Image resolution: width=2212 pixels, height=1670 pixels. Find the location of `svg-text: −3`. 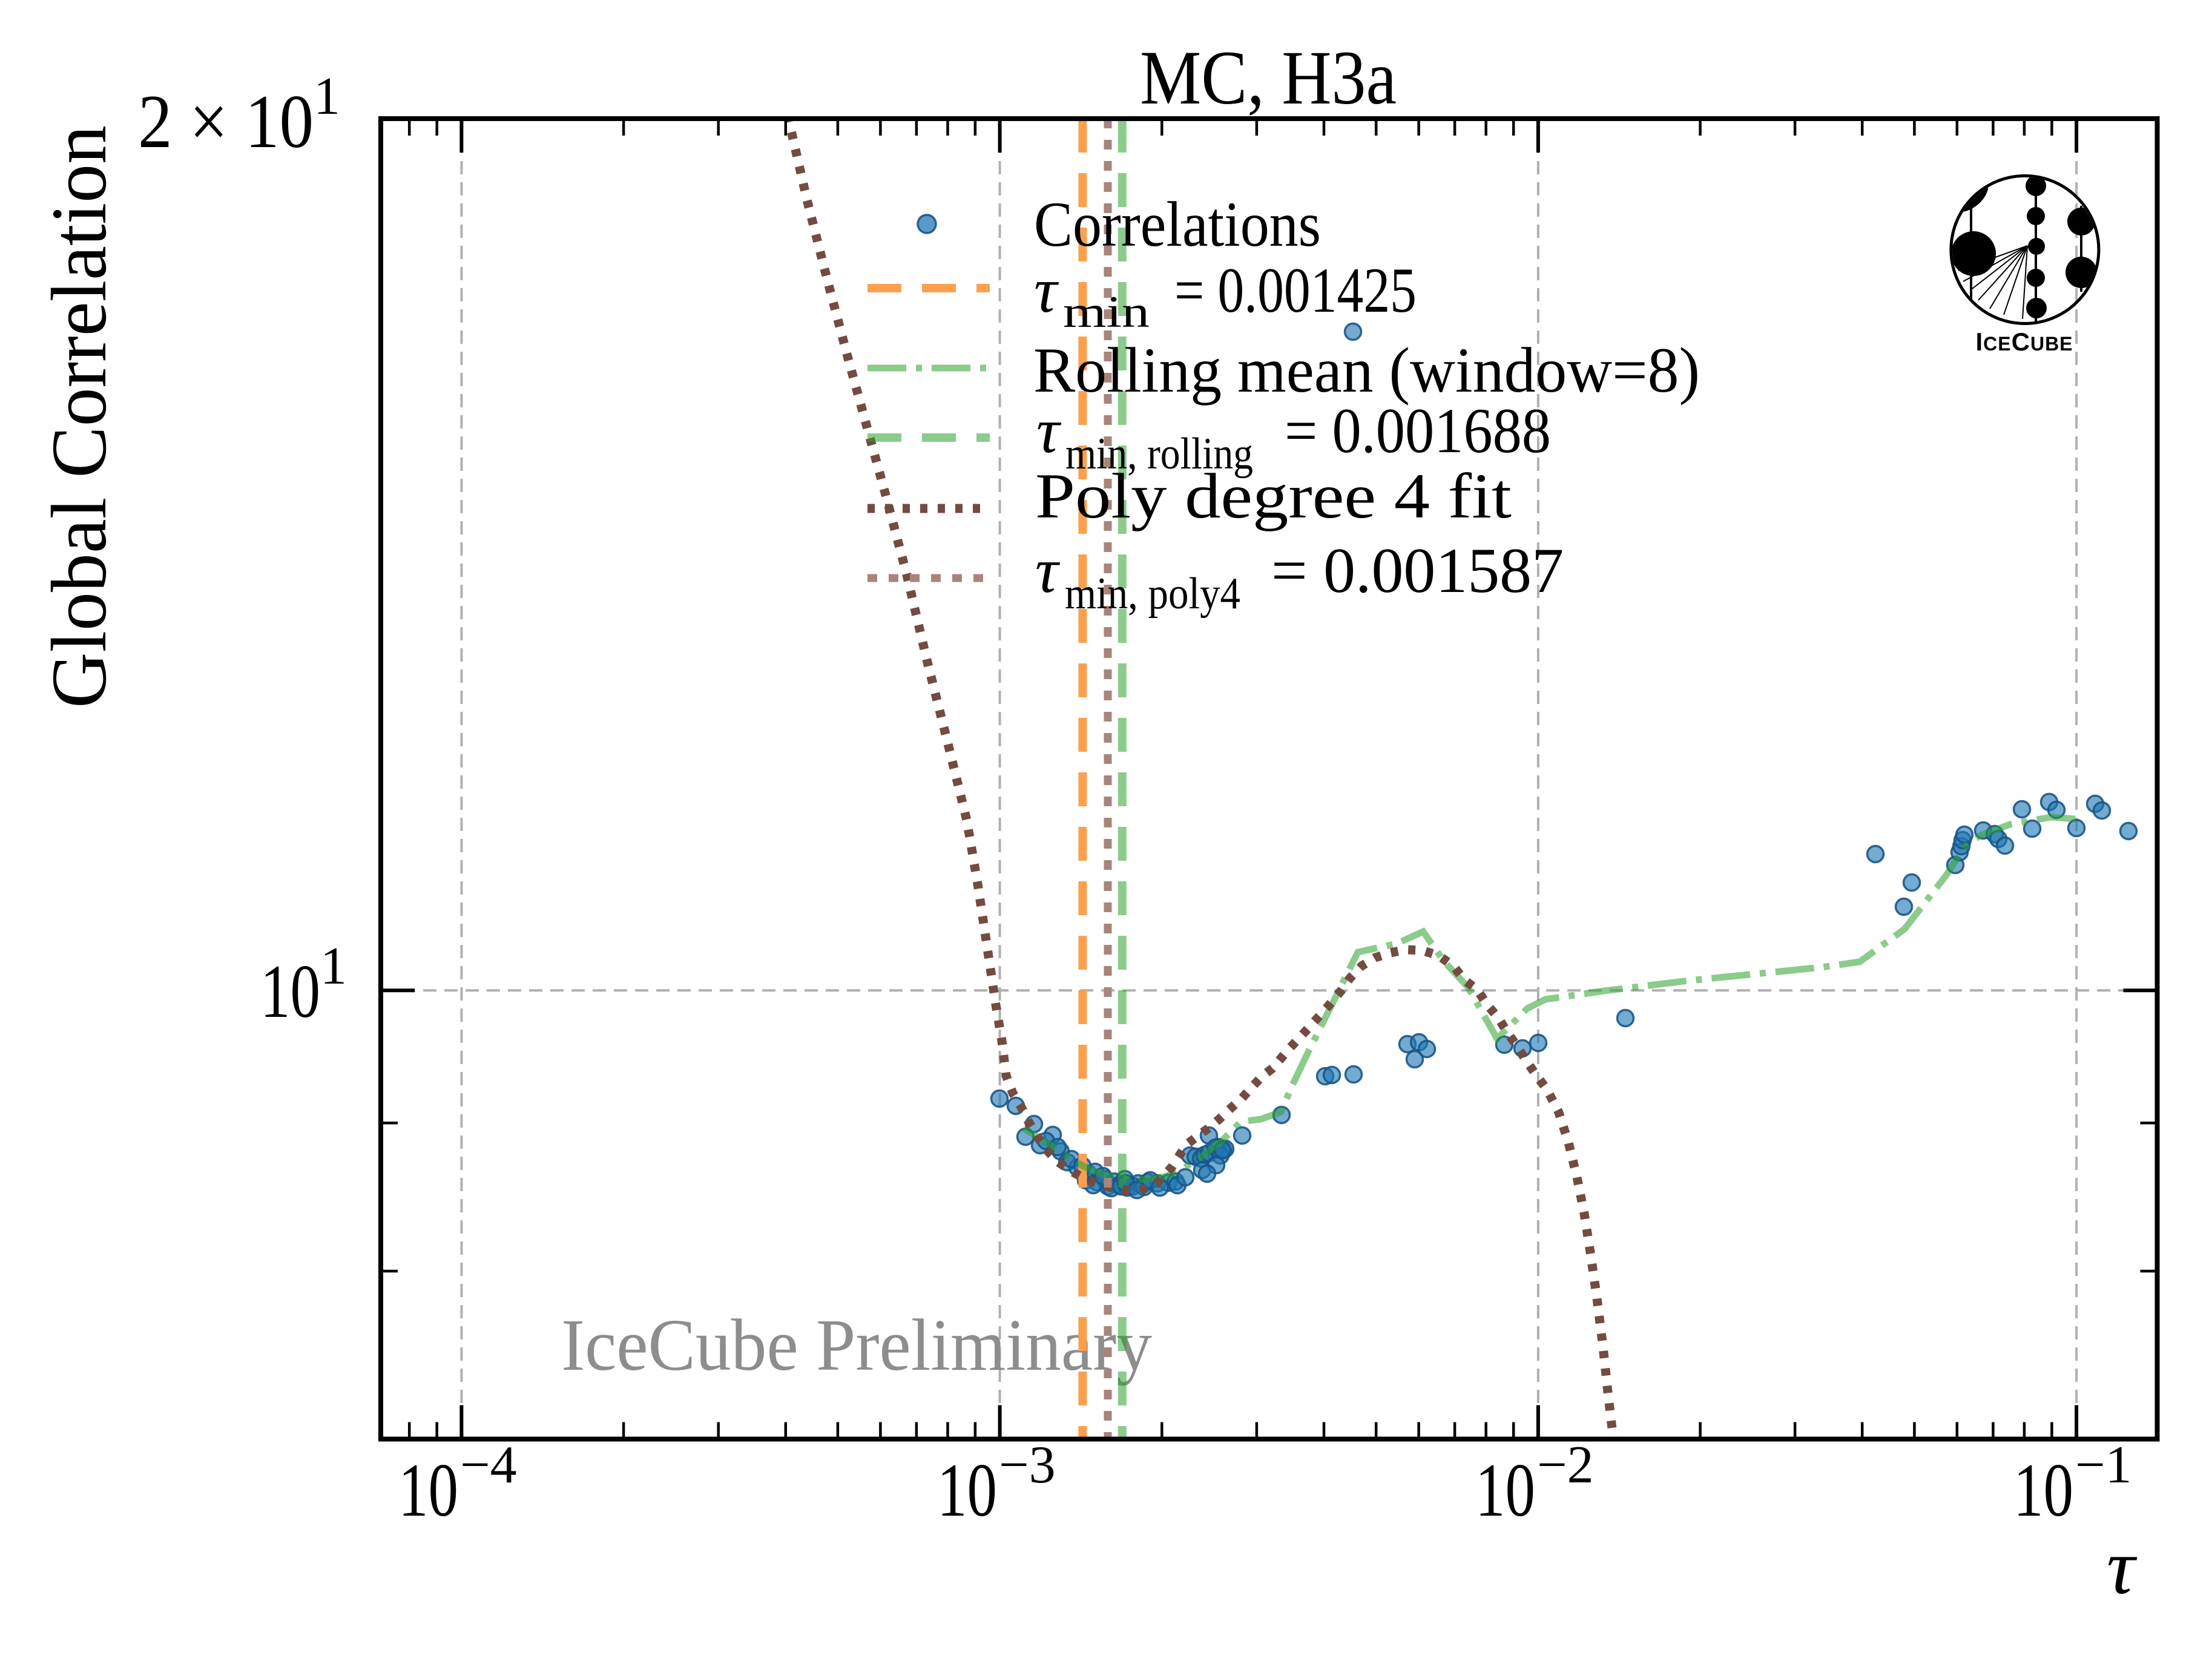

svg-text: −3 is located at coordinates (1027, 1465).